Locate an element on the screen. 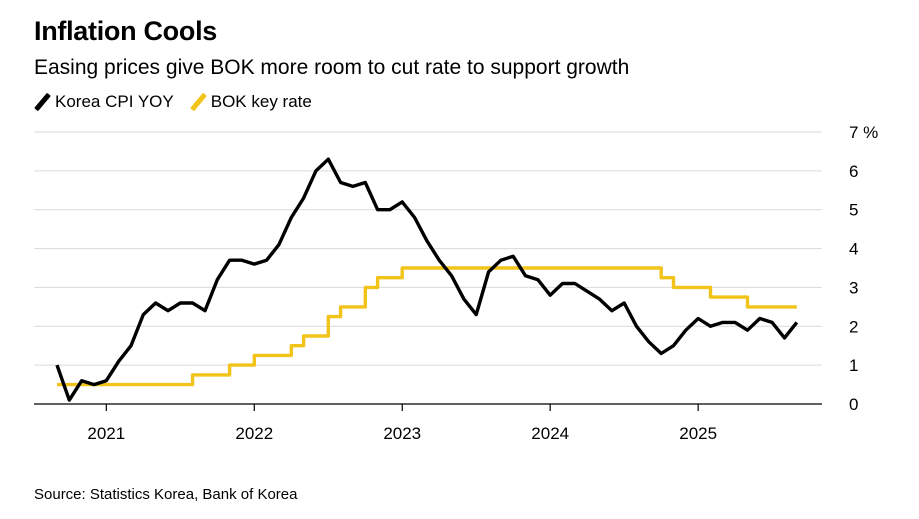  chart-source: Source: Statistics Korea, Bank of Korea is located at coordinates (166, 494).